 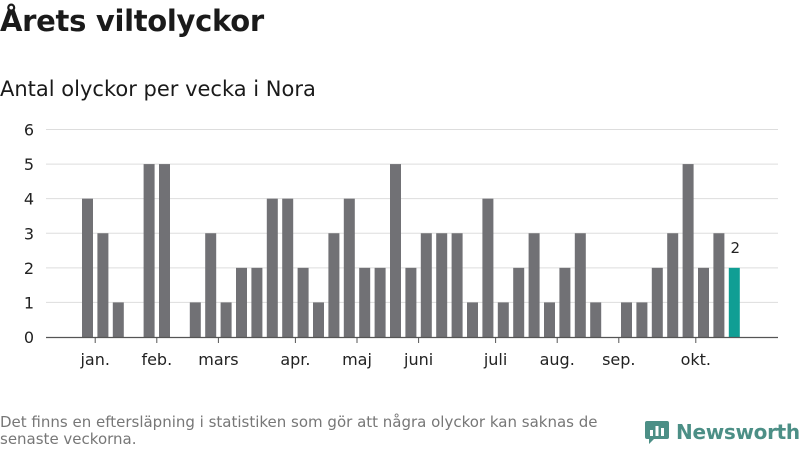 What do you see at coordinates (29, 199) in the screenshot?
I see `y-tick-label: 4` at bounding box center [29, 199].